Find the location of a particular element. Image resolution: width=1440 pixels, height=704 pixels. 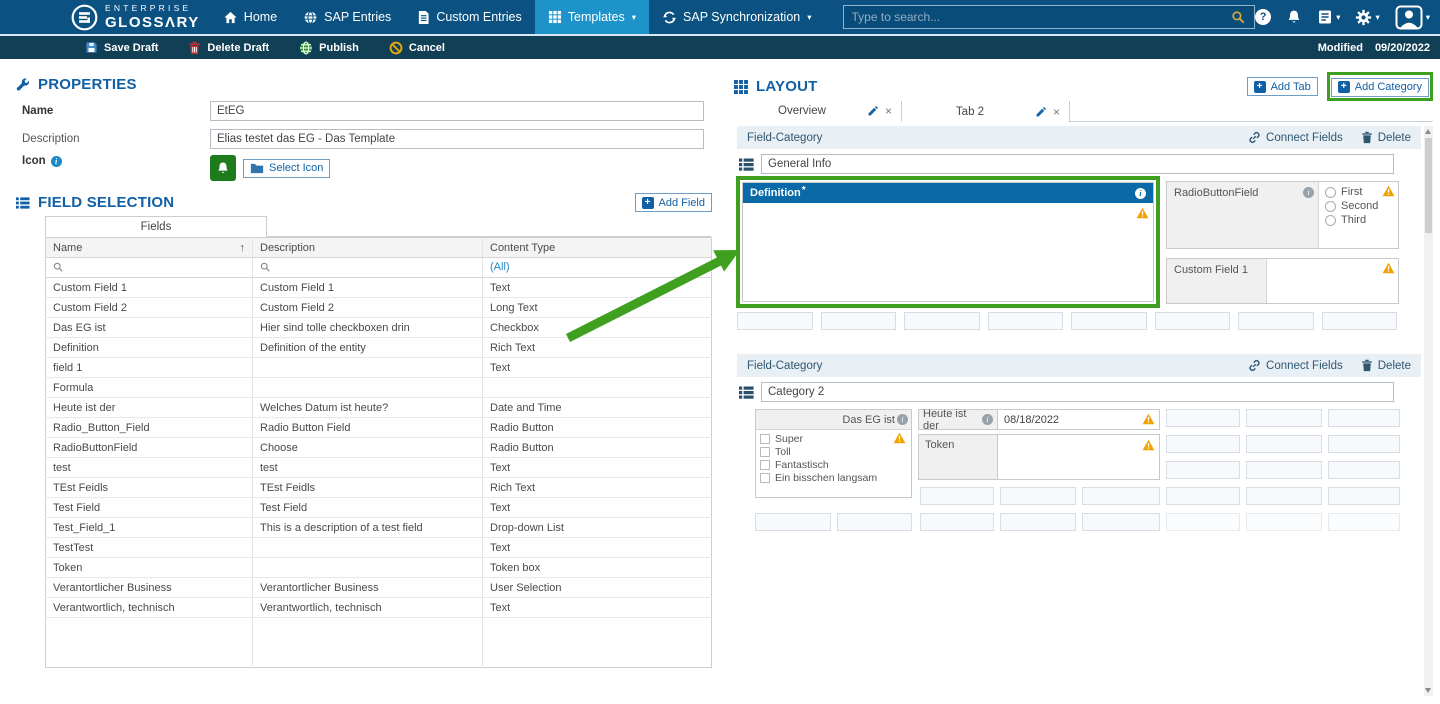

table-row: Custom Field 1 Custom Field 1 Text is located at coordinates (378, 287).